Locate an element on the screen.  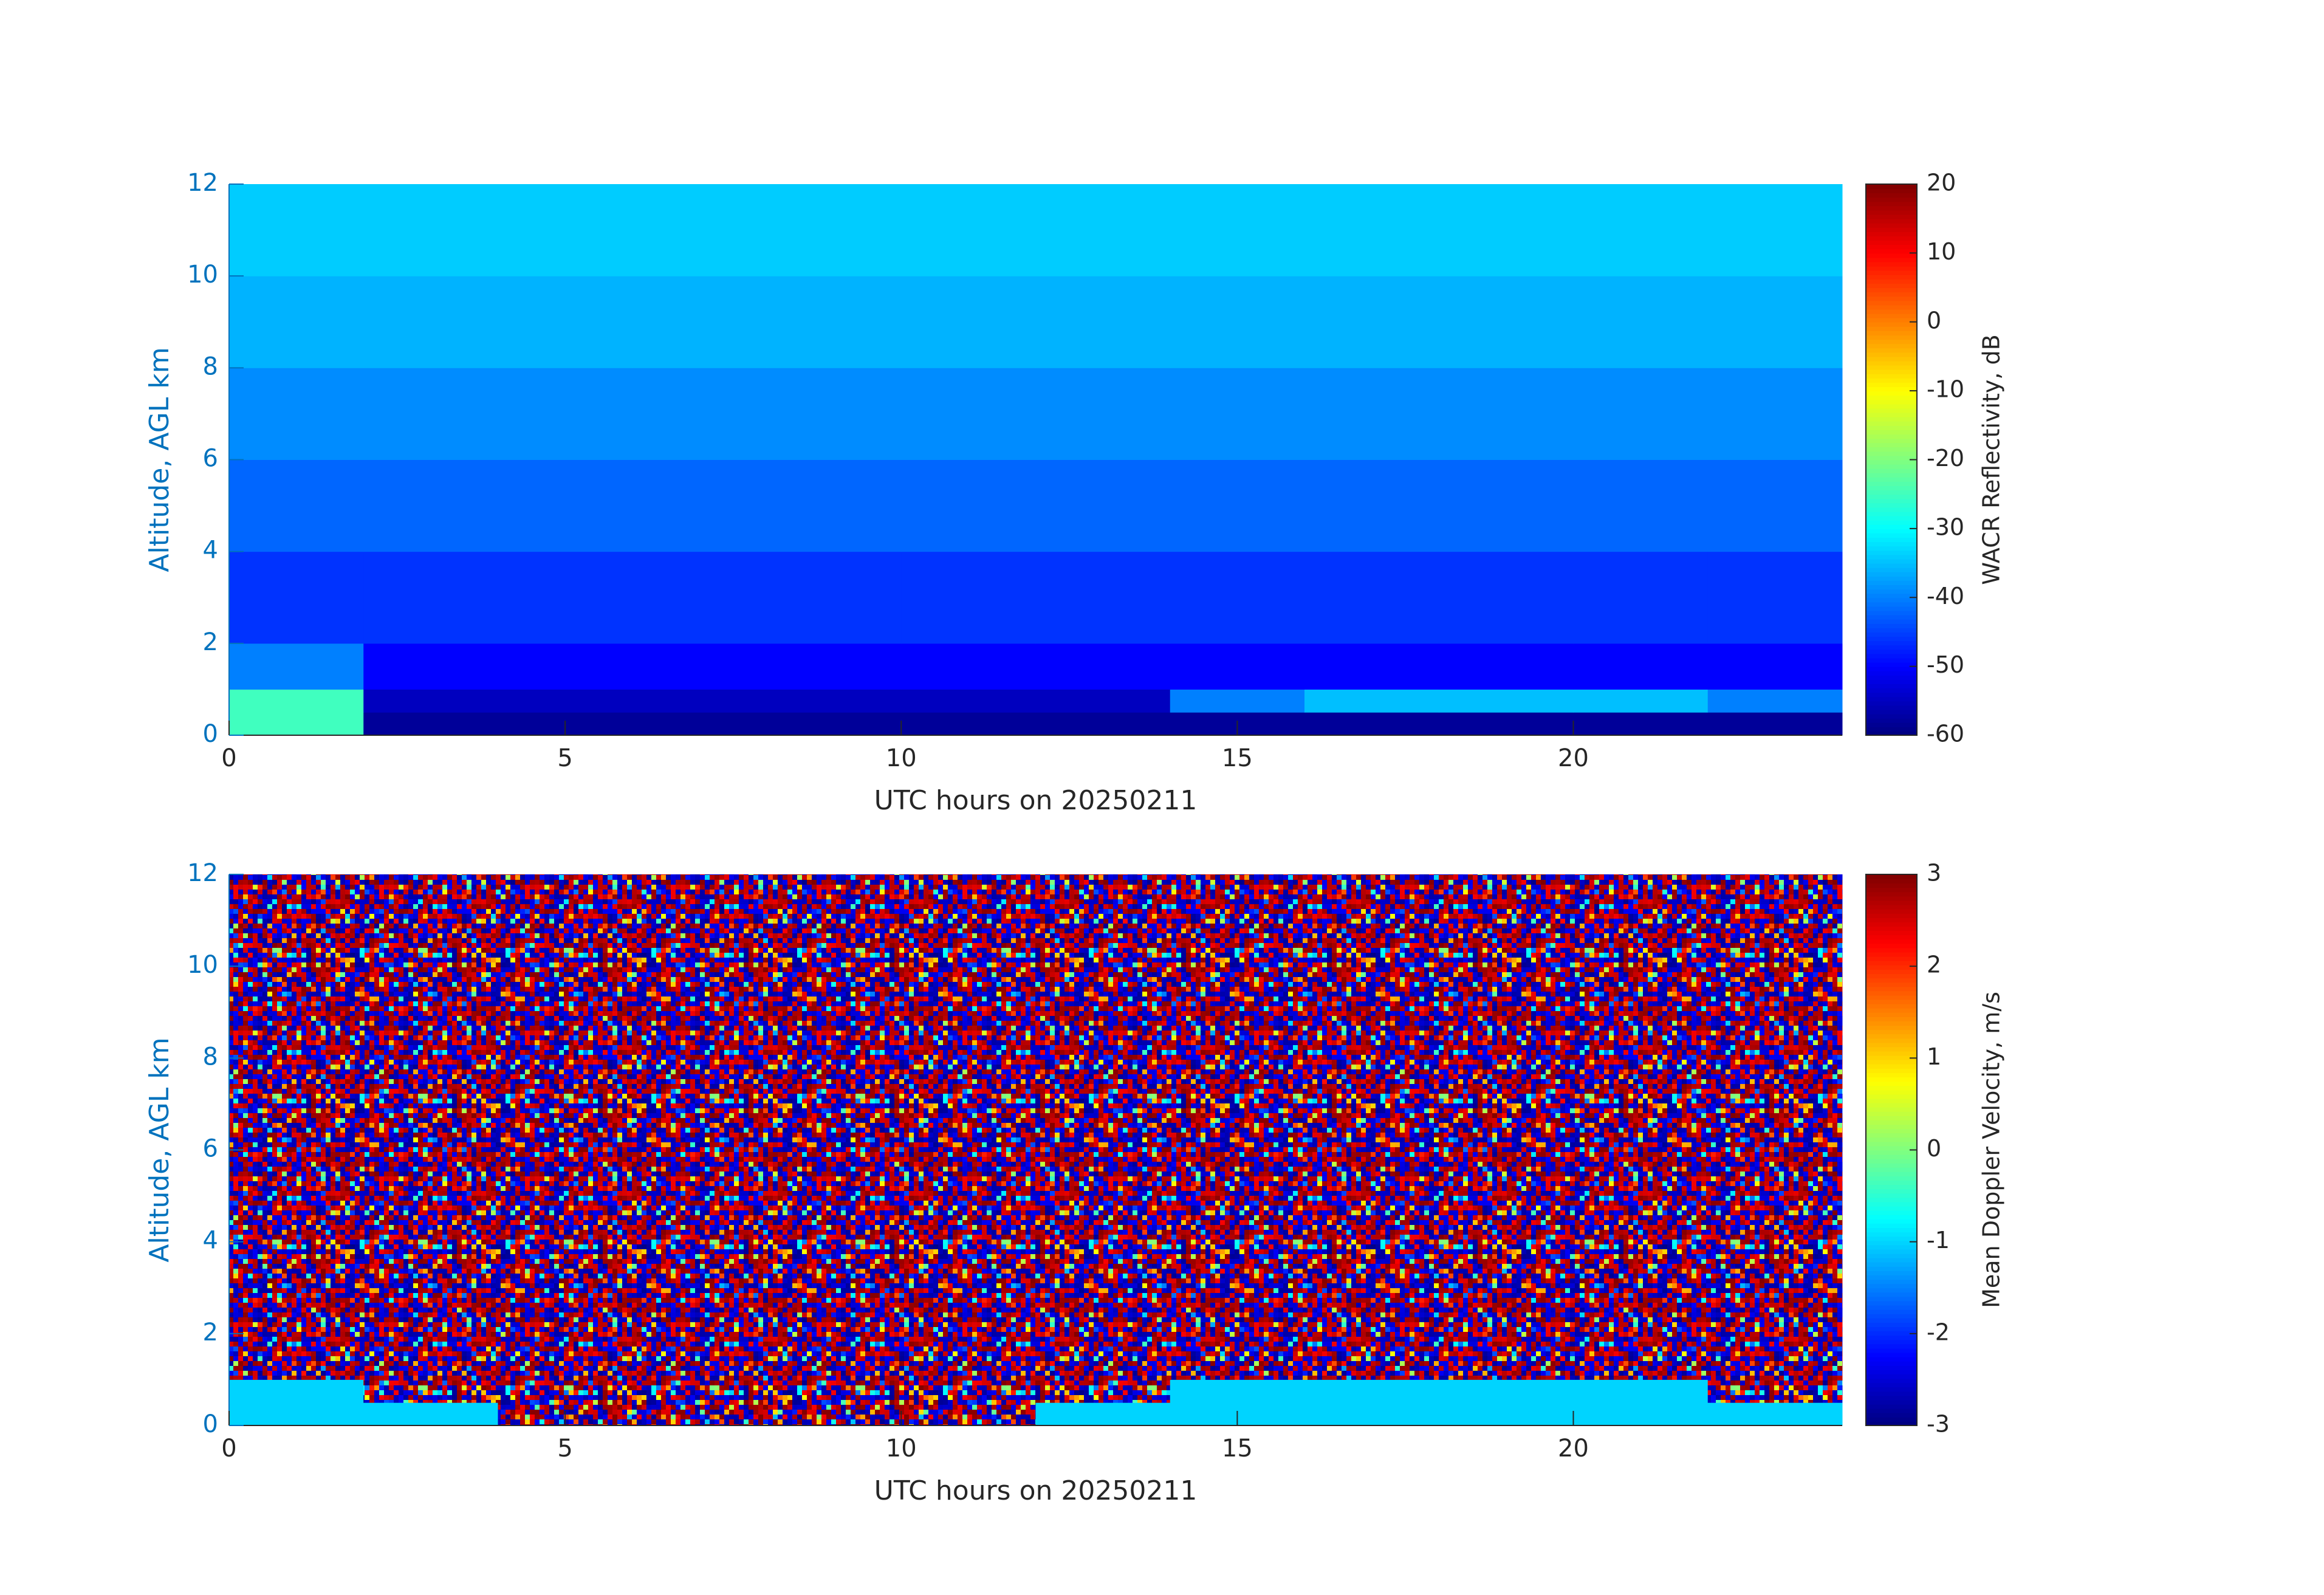
y-tick-label: 0 is located at coordinates (210, 734).